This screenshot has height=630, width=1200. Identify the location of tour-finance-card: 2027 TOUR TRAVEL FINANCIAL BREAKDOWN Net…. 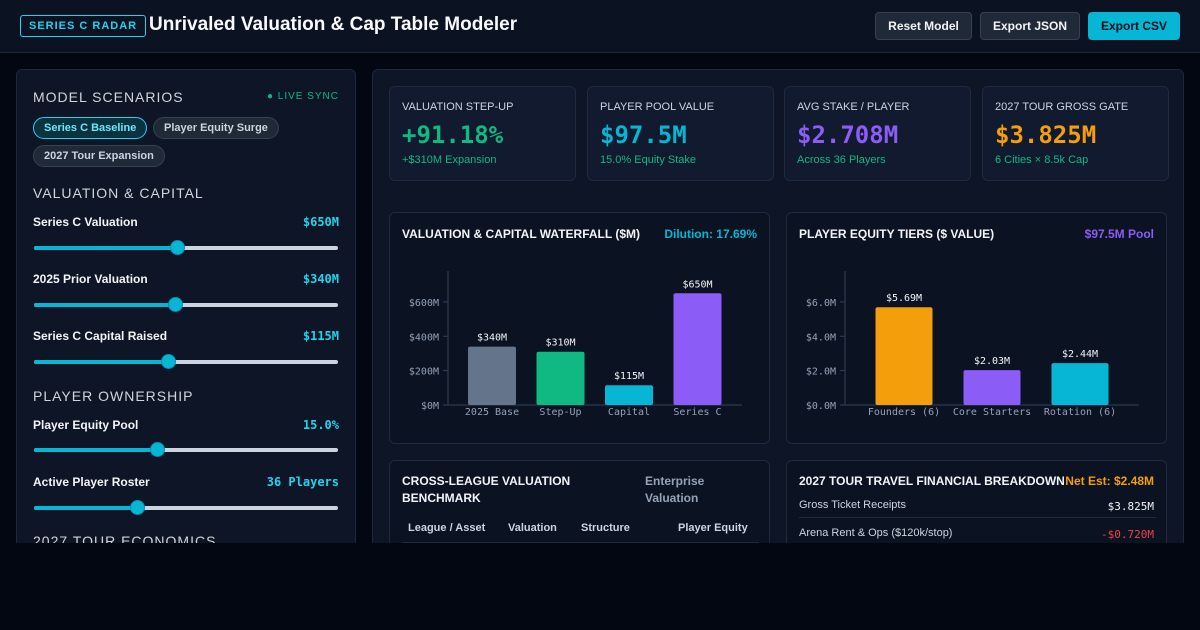
(976, 509).